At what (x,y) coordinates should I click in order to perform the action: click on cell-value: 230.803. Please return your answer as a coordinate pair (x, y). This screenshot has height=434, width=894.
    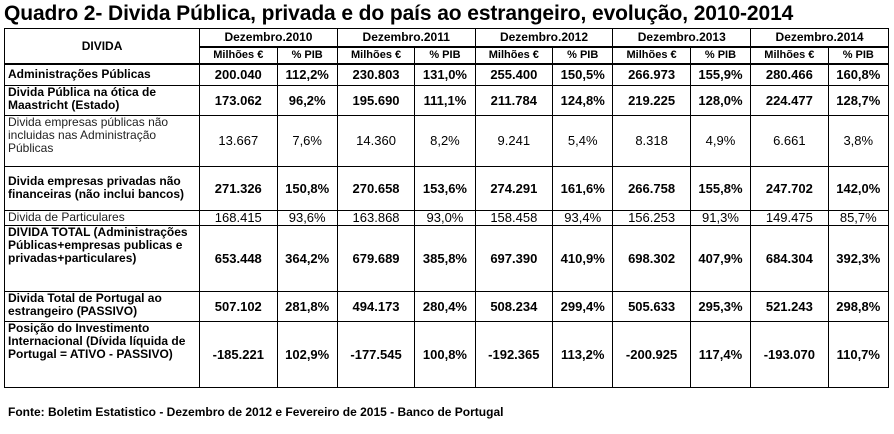
    Looking at the image, I should click on (376, 74).